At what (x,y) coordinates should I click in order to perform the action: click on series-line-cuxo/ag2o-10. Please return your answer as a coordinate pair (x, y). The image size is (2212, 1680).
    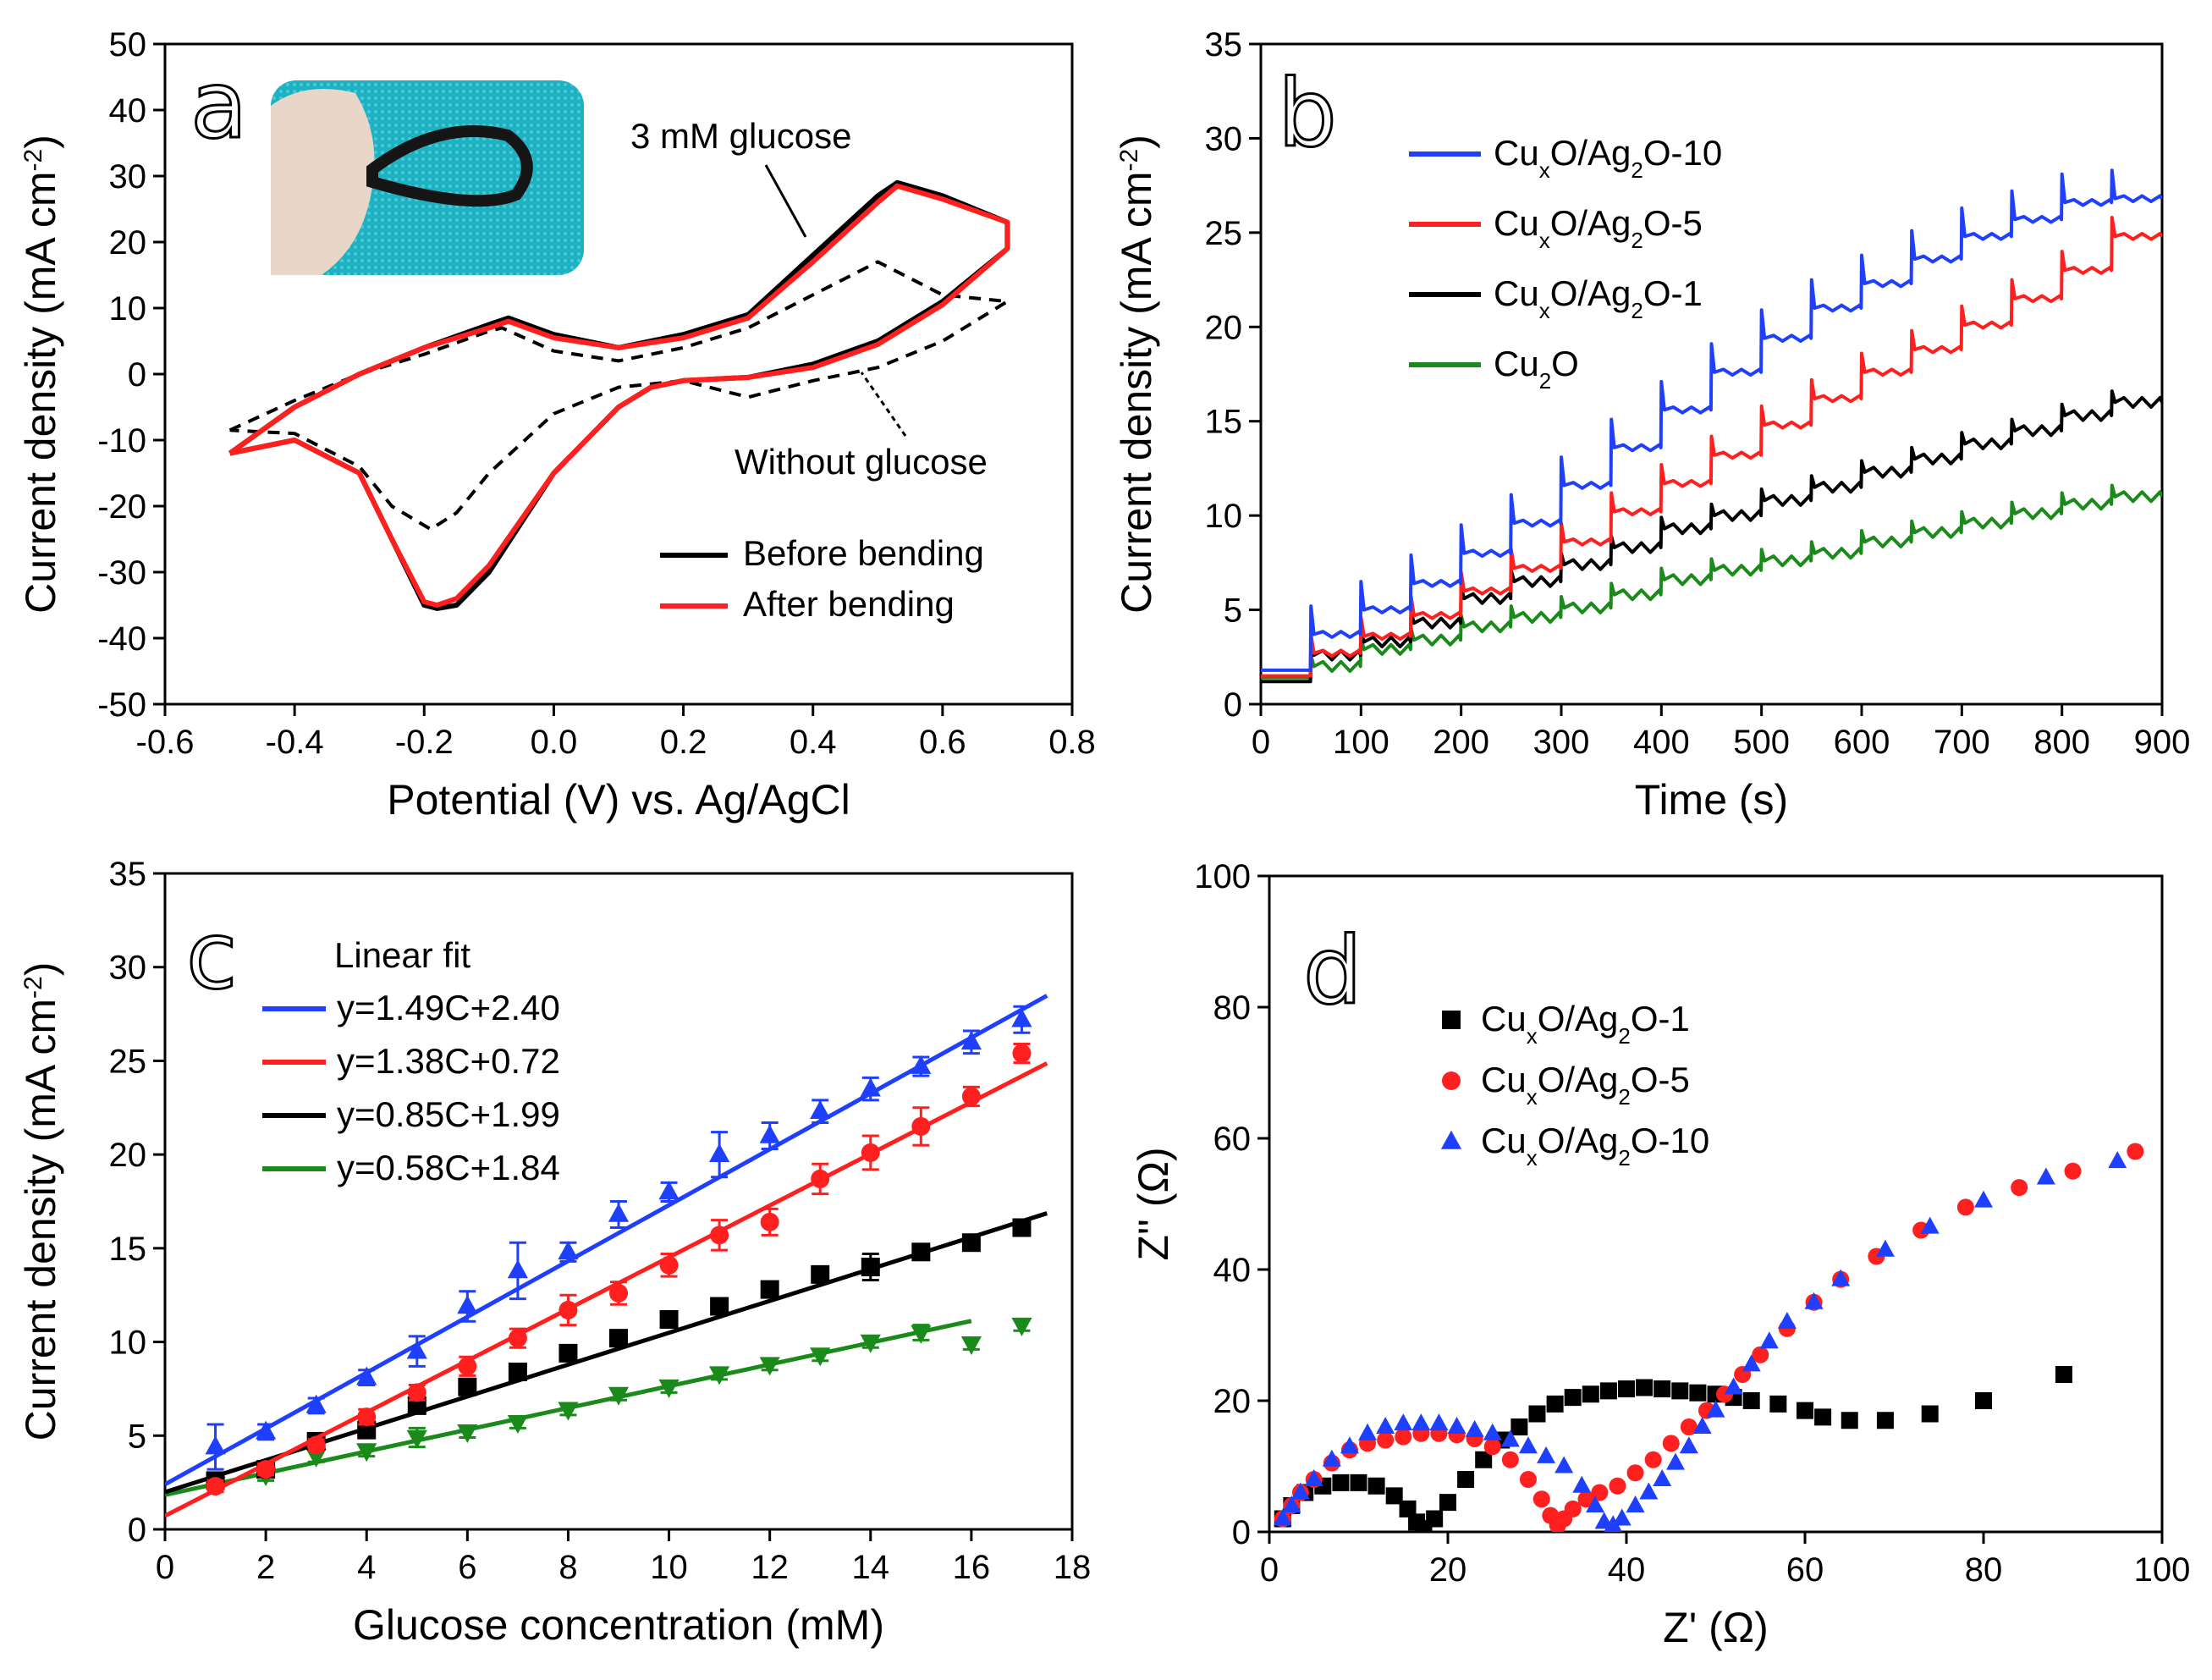
    Looking at the image, I should click on (1712, 420).